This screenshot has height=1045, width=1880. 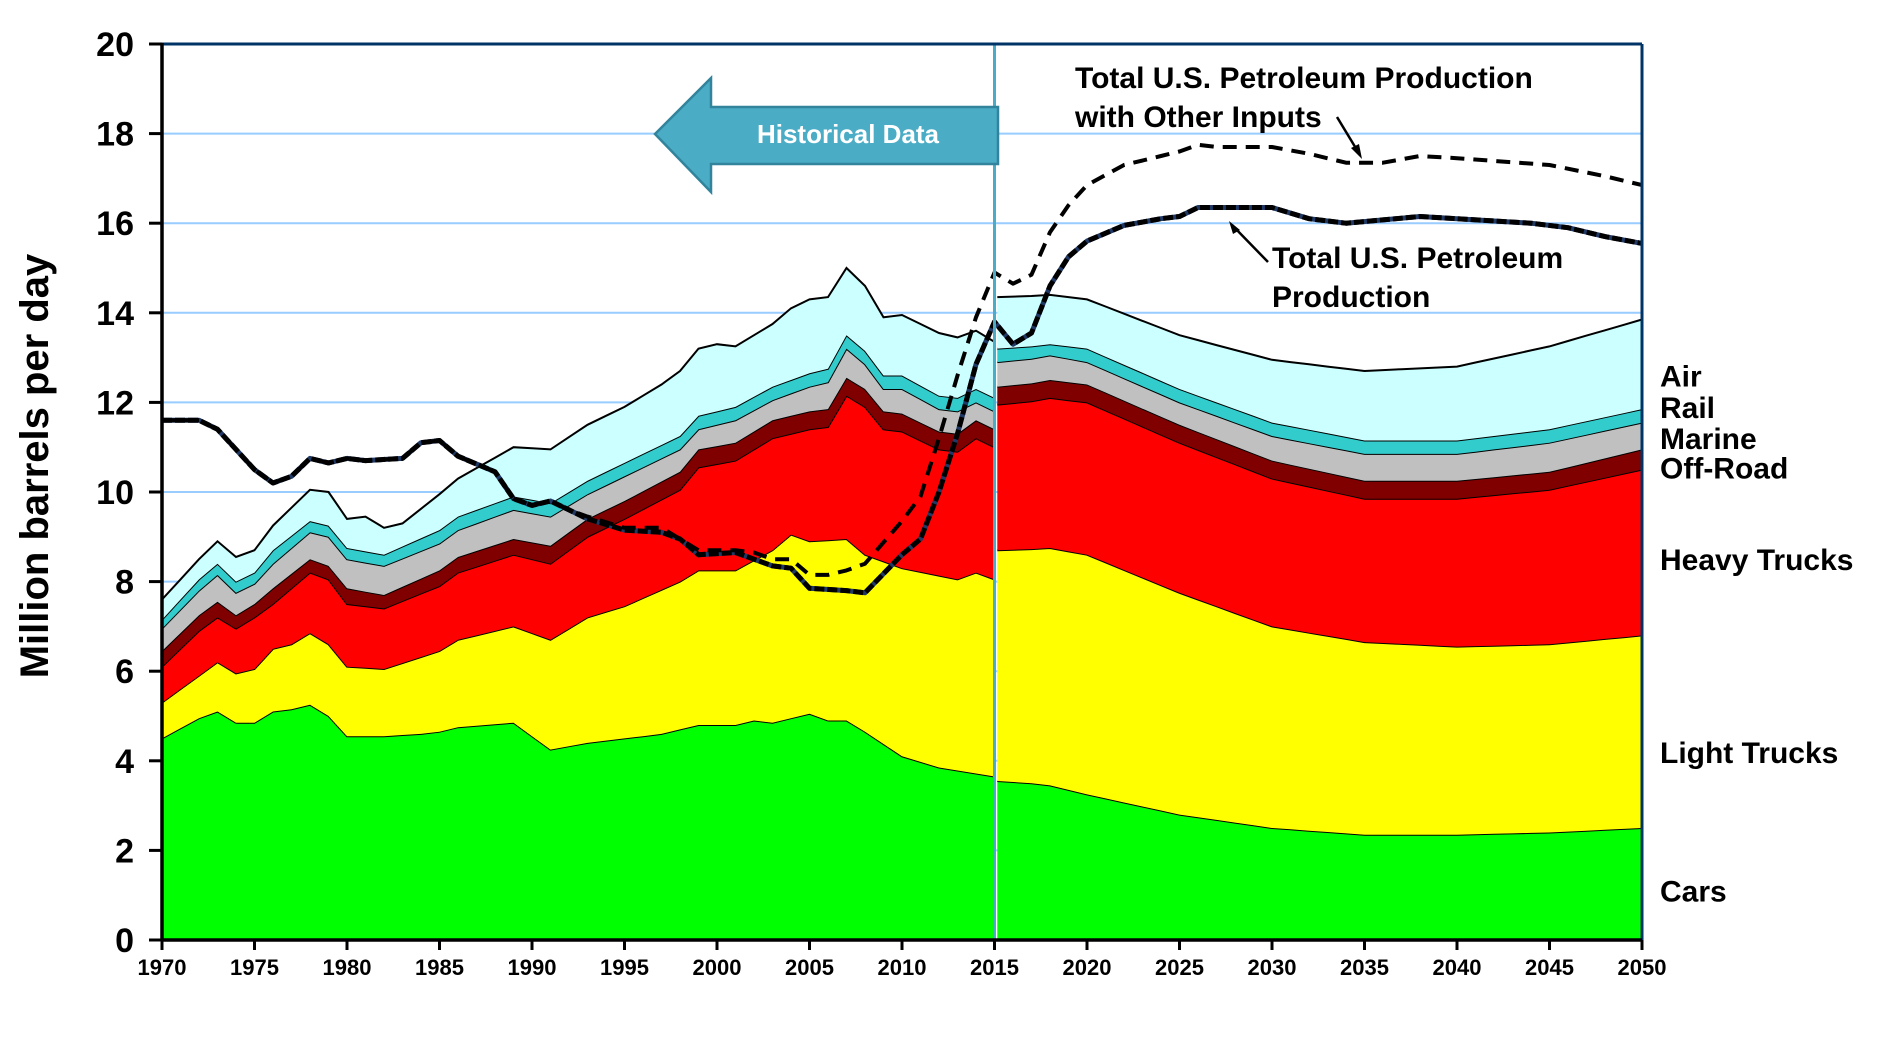 What do you see at coordinates (1749, 753) in the screenshot?
I see `series-label-light-trucks: Light Trucks` at bounding box center [1749, 753].